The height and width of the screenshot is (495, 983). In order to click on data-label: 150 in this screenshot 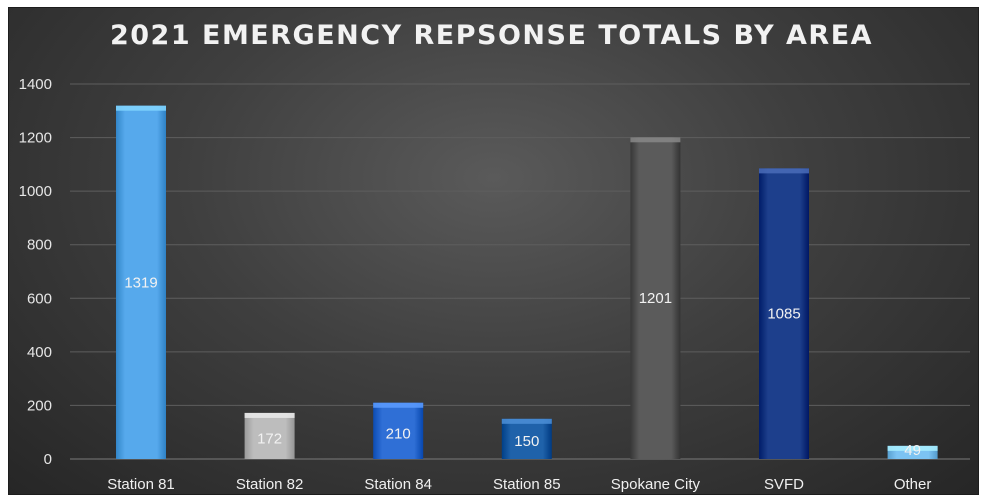, I will do `click(526, 441)`.